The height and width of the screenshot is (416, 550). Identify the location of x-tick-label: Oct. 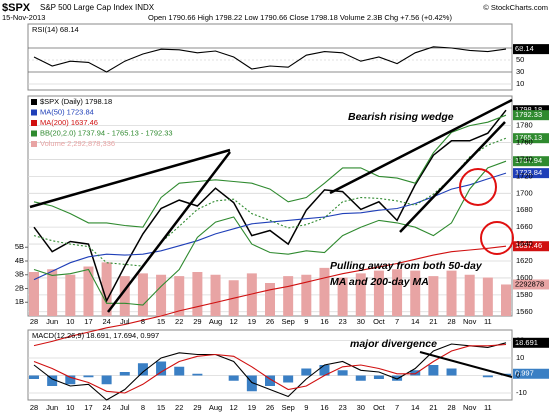
(379, 321).